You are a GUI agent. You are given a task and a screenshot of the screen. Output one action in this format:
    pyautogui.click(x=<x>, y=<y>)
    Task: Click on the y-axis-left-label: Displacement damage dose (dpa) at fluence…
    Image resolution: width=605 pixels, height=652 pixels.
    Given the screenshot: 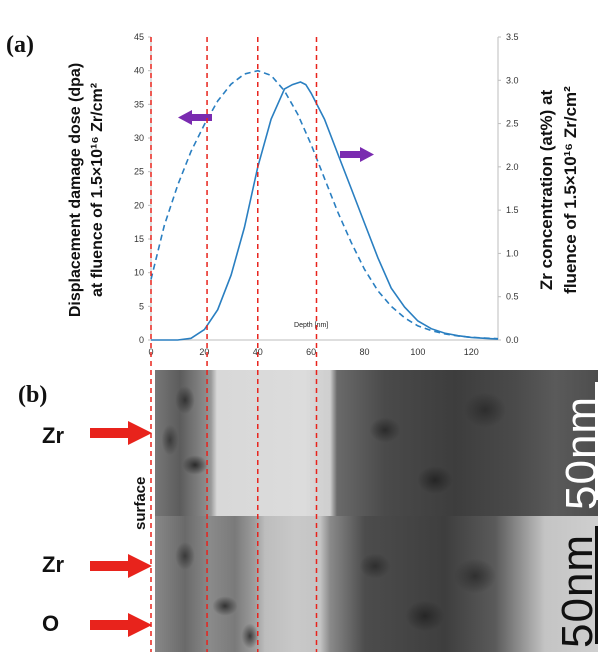 What is the action you would take?
    pyautogui.click(x=86, y=190)
    